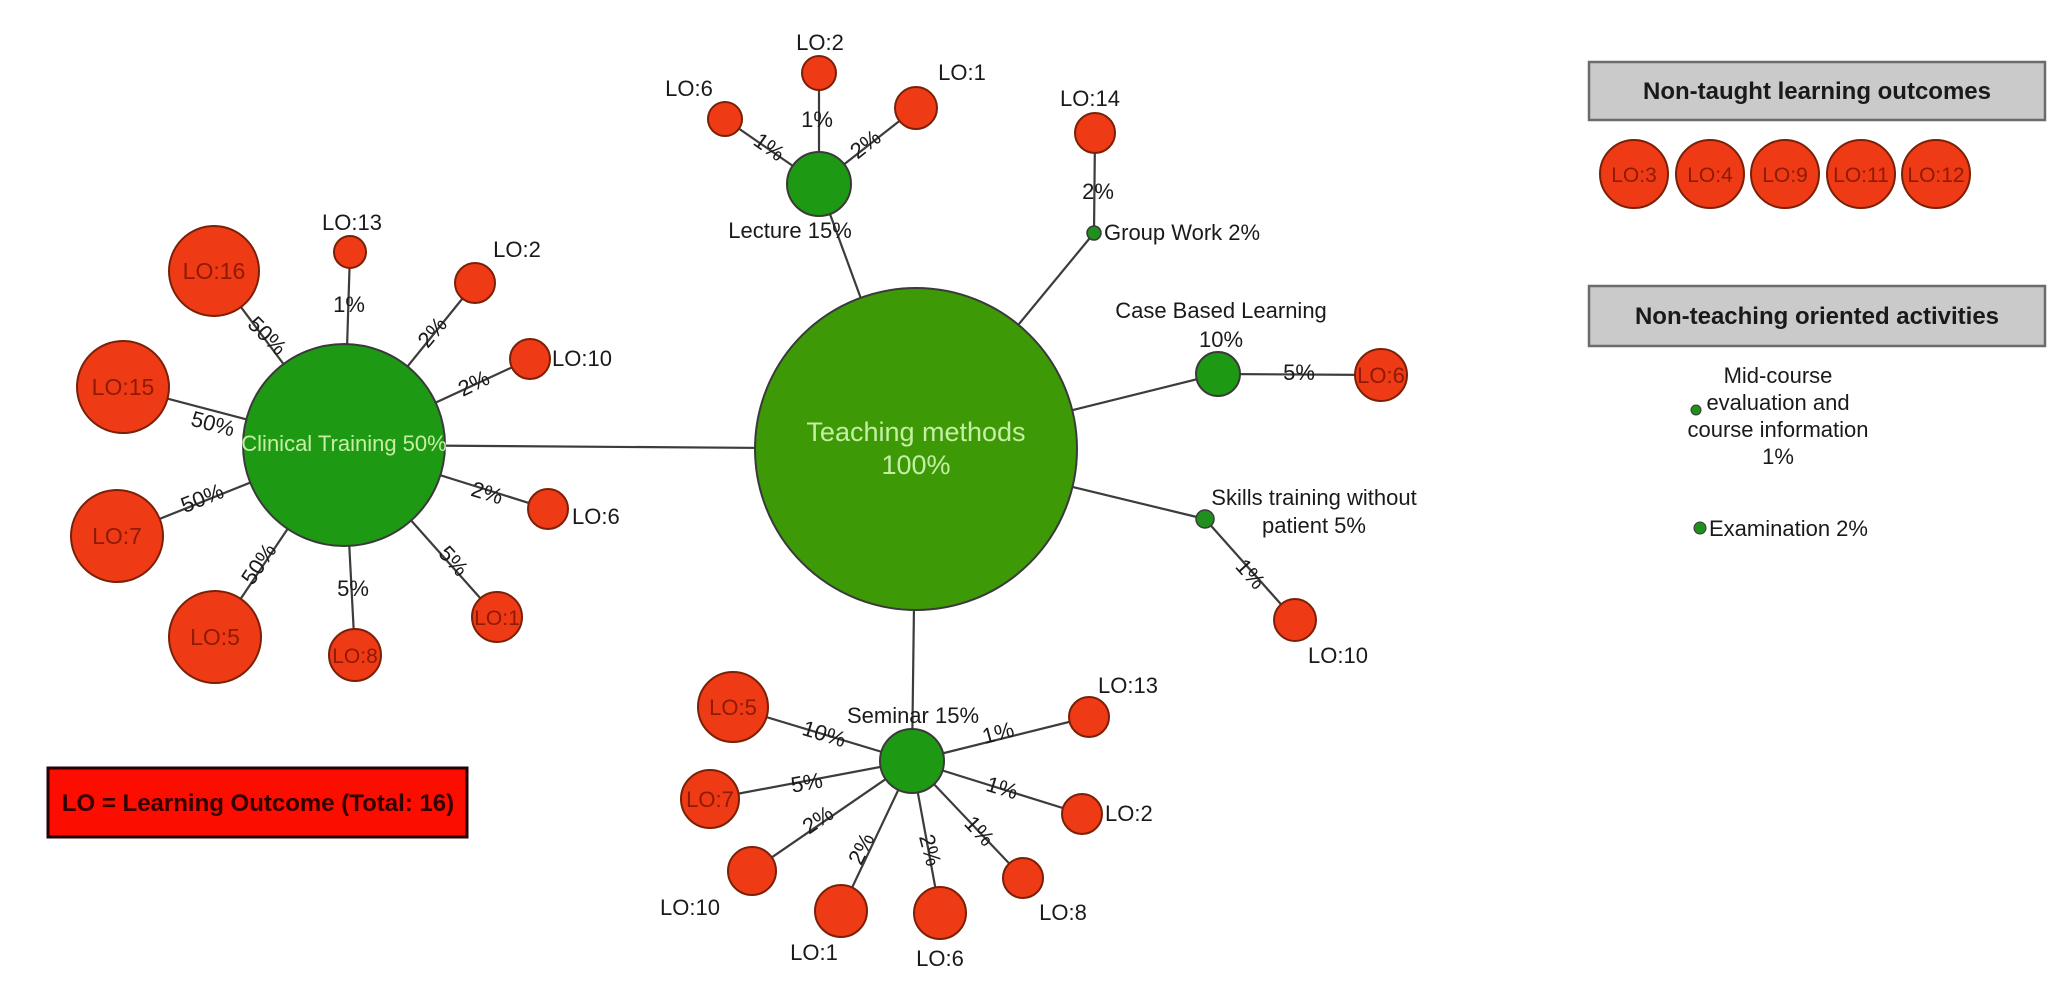  Describe the element at coordinates (475, 283) in the screenshot. I see `node-clinical-lo2` at that location.